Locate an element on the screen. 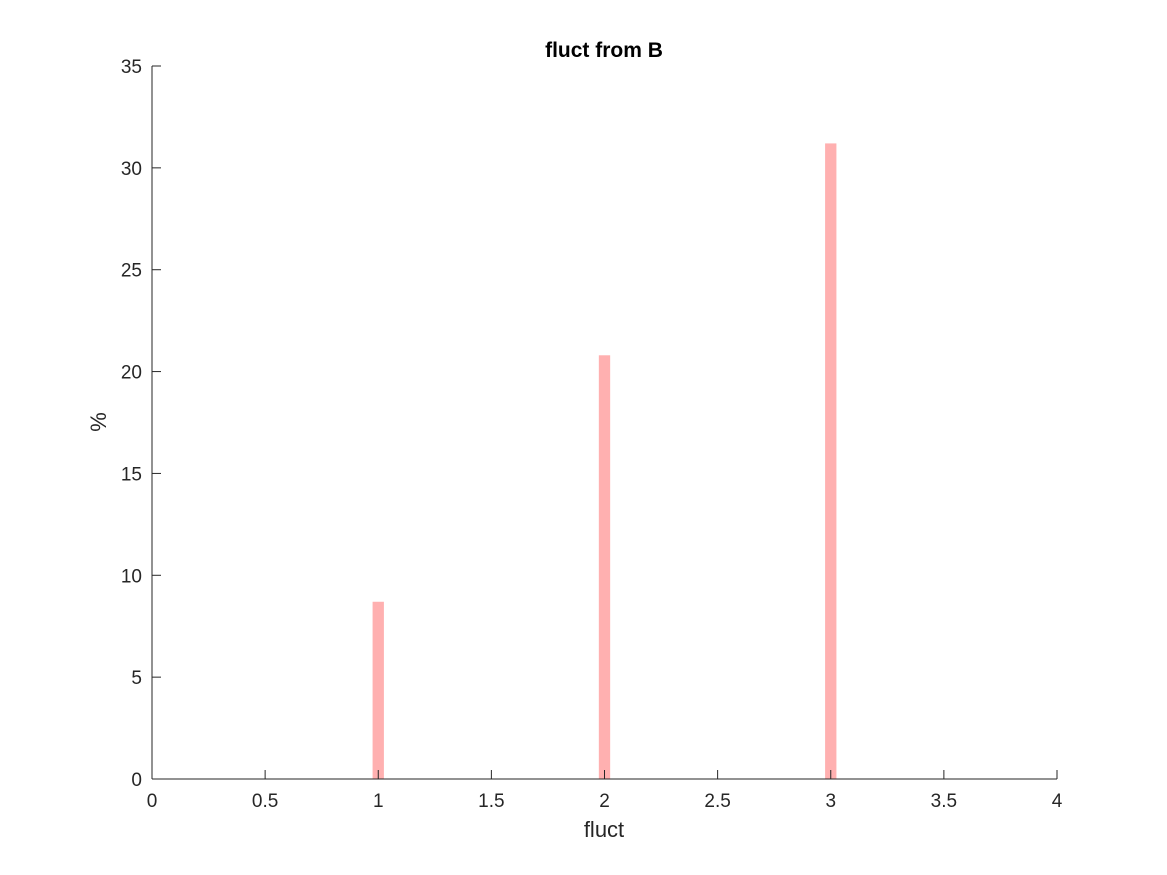 The height and width of the screenshot is (875, 1167). y-axis-label: % is located at coordinates (98, 422).